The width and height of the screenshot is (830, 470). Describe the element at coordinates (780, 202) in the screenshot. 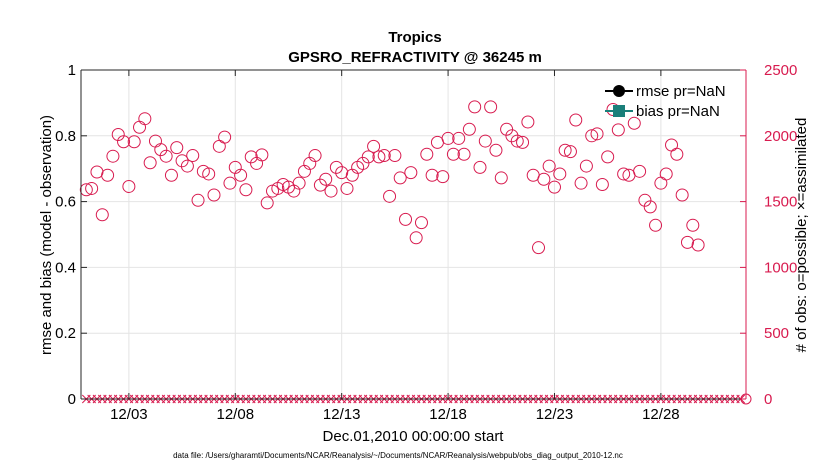

I see `y-right-tick-label: 1500` at that location.